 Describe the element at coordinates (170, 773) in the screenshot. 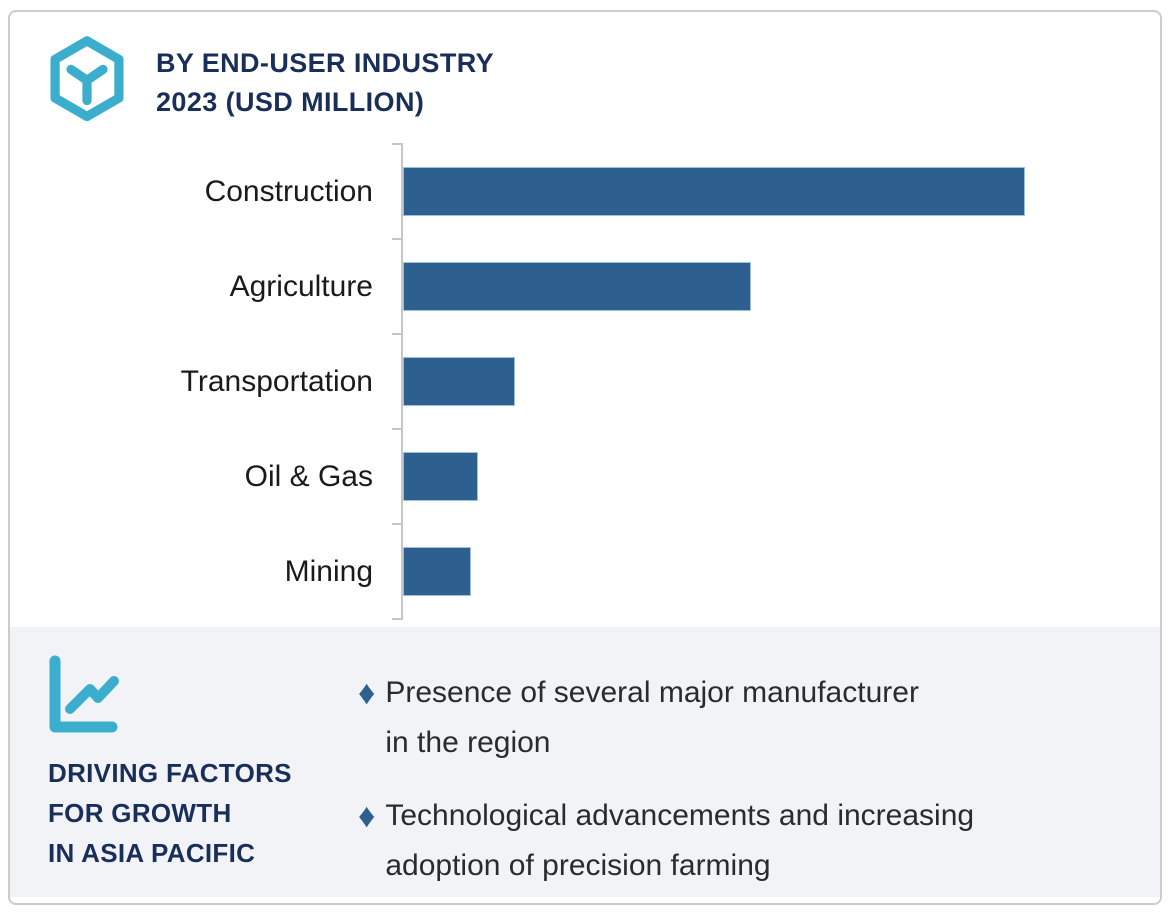

I see `heading-line1: DRIVING FACTORS` at that location.